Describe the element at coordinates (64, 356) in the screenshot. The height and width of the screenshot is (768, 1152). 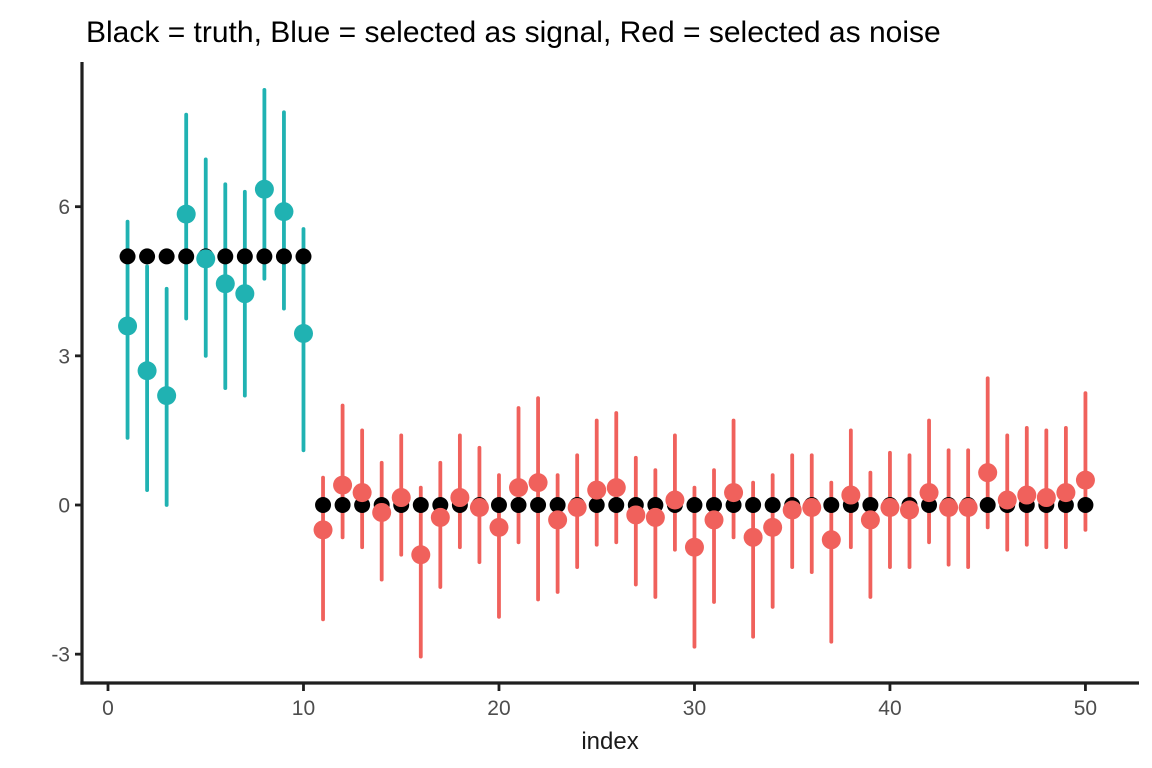
I see `y-tick-label: 3` at that location.